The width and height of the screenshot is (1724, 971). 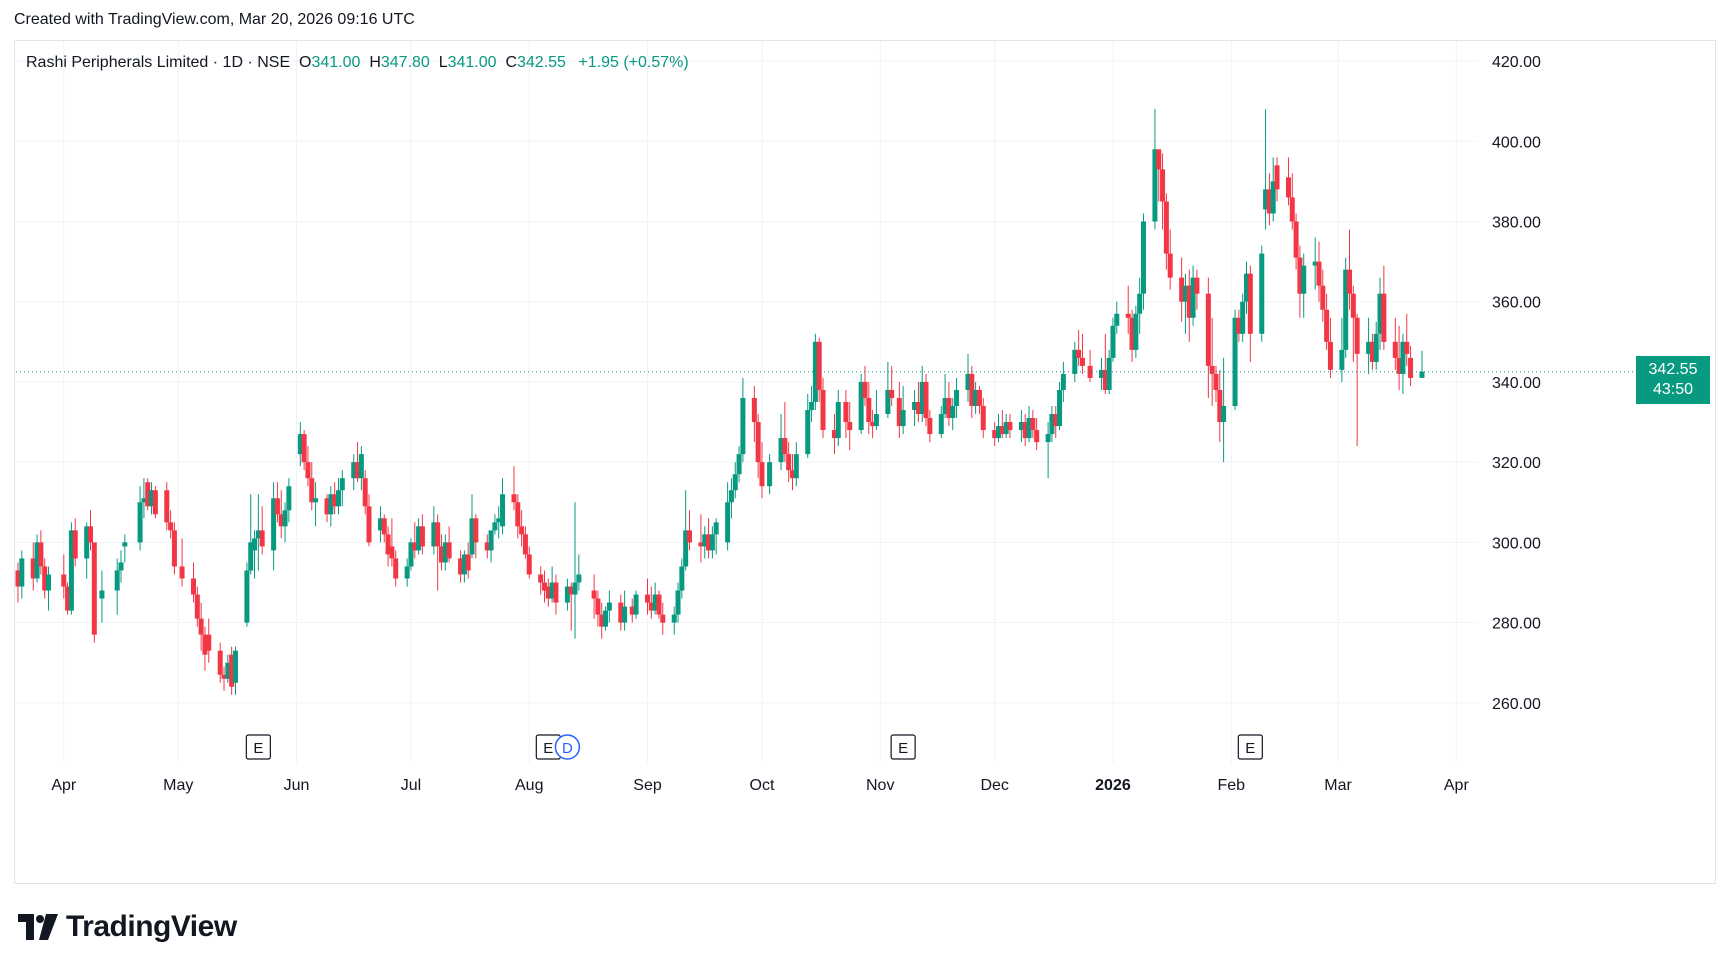 What do you see at coordinates (232, 62) in the screenshot?
I see `interval-label: 1D` at bounding box center [232, 62].